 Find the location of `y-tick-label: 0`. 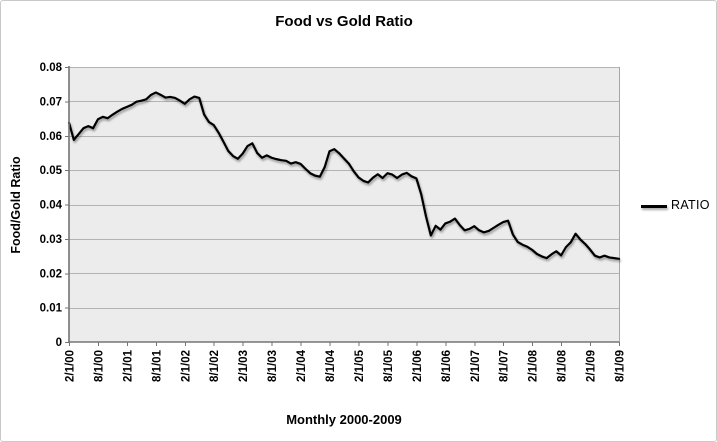

y-tick-label: 0 is located at coordinates (59, 343).